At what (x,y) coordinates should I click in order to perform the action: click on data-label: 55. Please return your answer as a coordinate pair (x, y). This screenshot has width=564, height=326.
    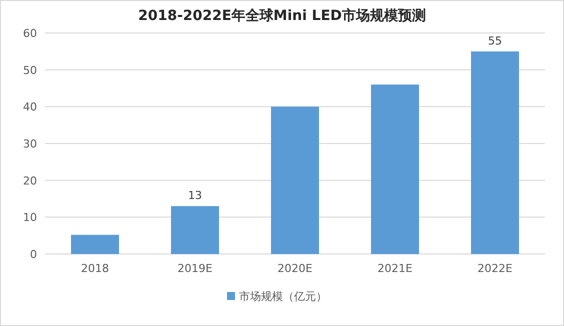
    Looking at the image, I should click on (495, 41).